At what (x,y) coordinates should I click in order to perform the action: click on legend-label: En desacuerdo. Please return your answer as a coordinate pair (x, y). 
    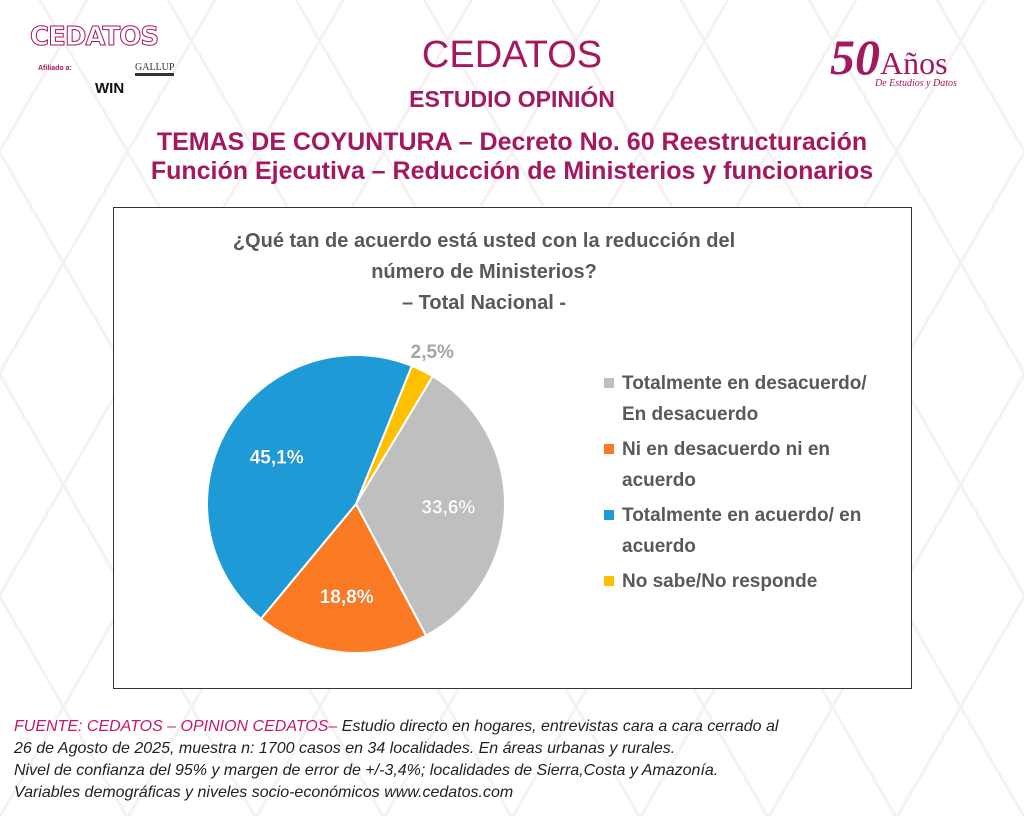
    Looking at the image, I should click on (690, 414).